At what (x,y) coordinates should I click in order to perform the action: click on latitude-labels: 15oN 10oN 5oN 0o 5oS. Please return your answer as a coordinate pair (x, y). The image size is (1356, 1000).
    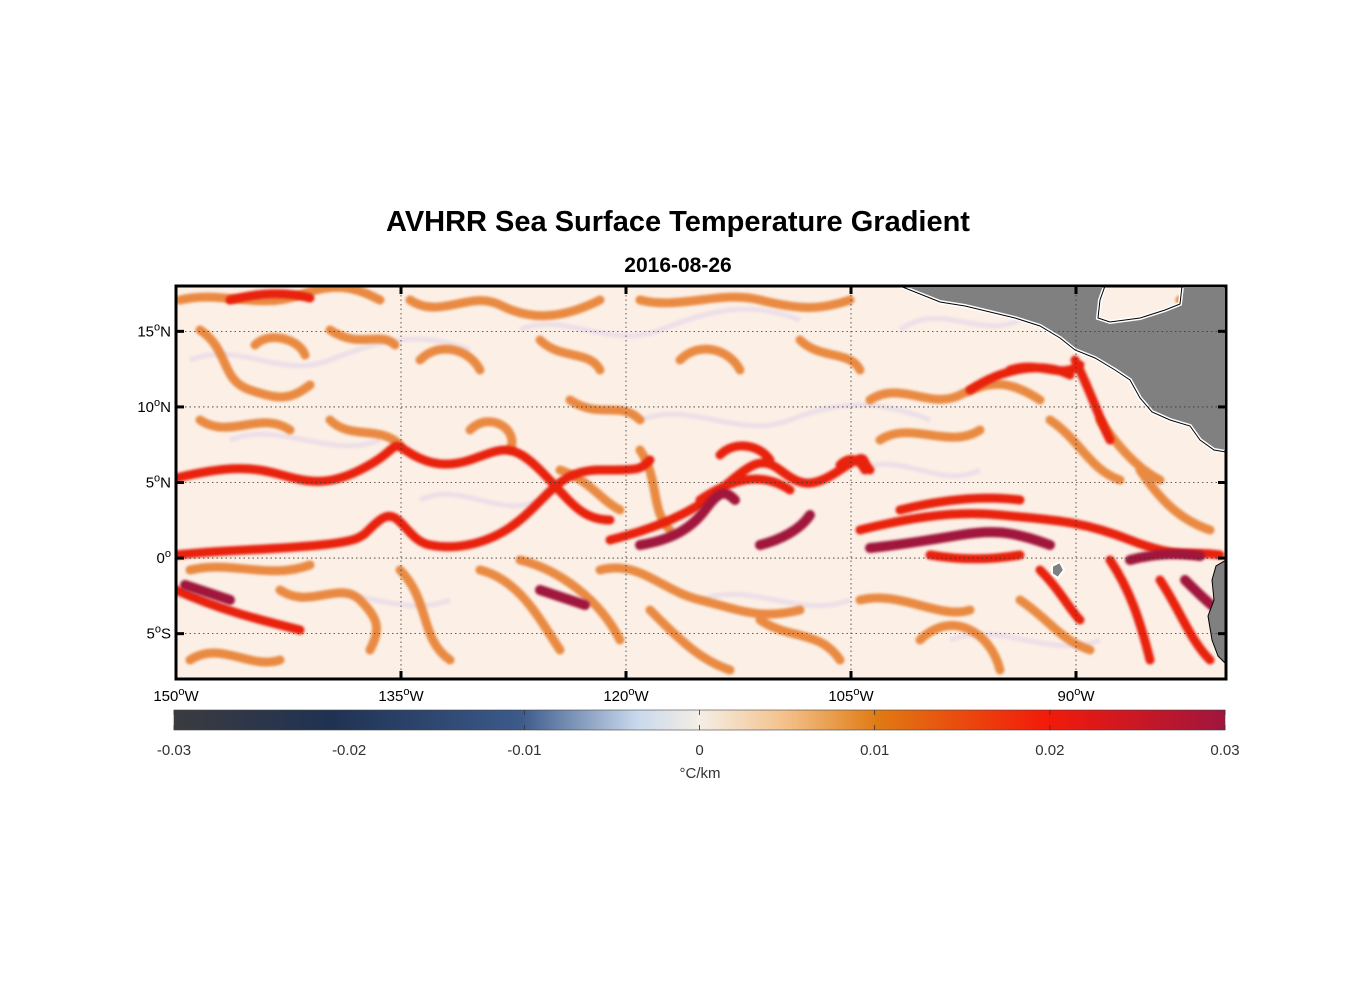
    Looking at the image, I should click on (154, 481).